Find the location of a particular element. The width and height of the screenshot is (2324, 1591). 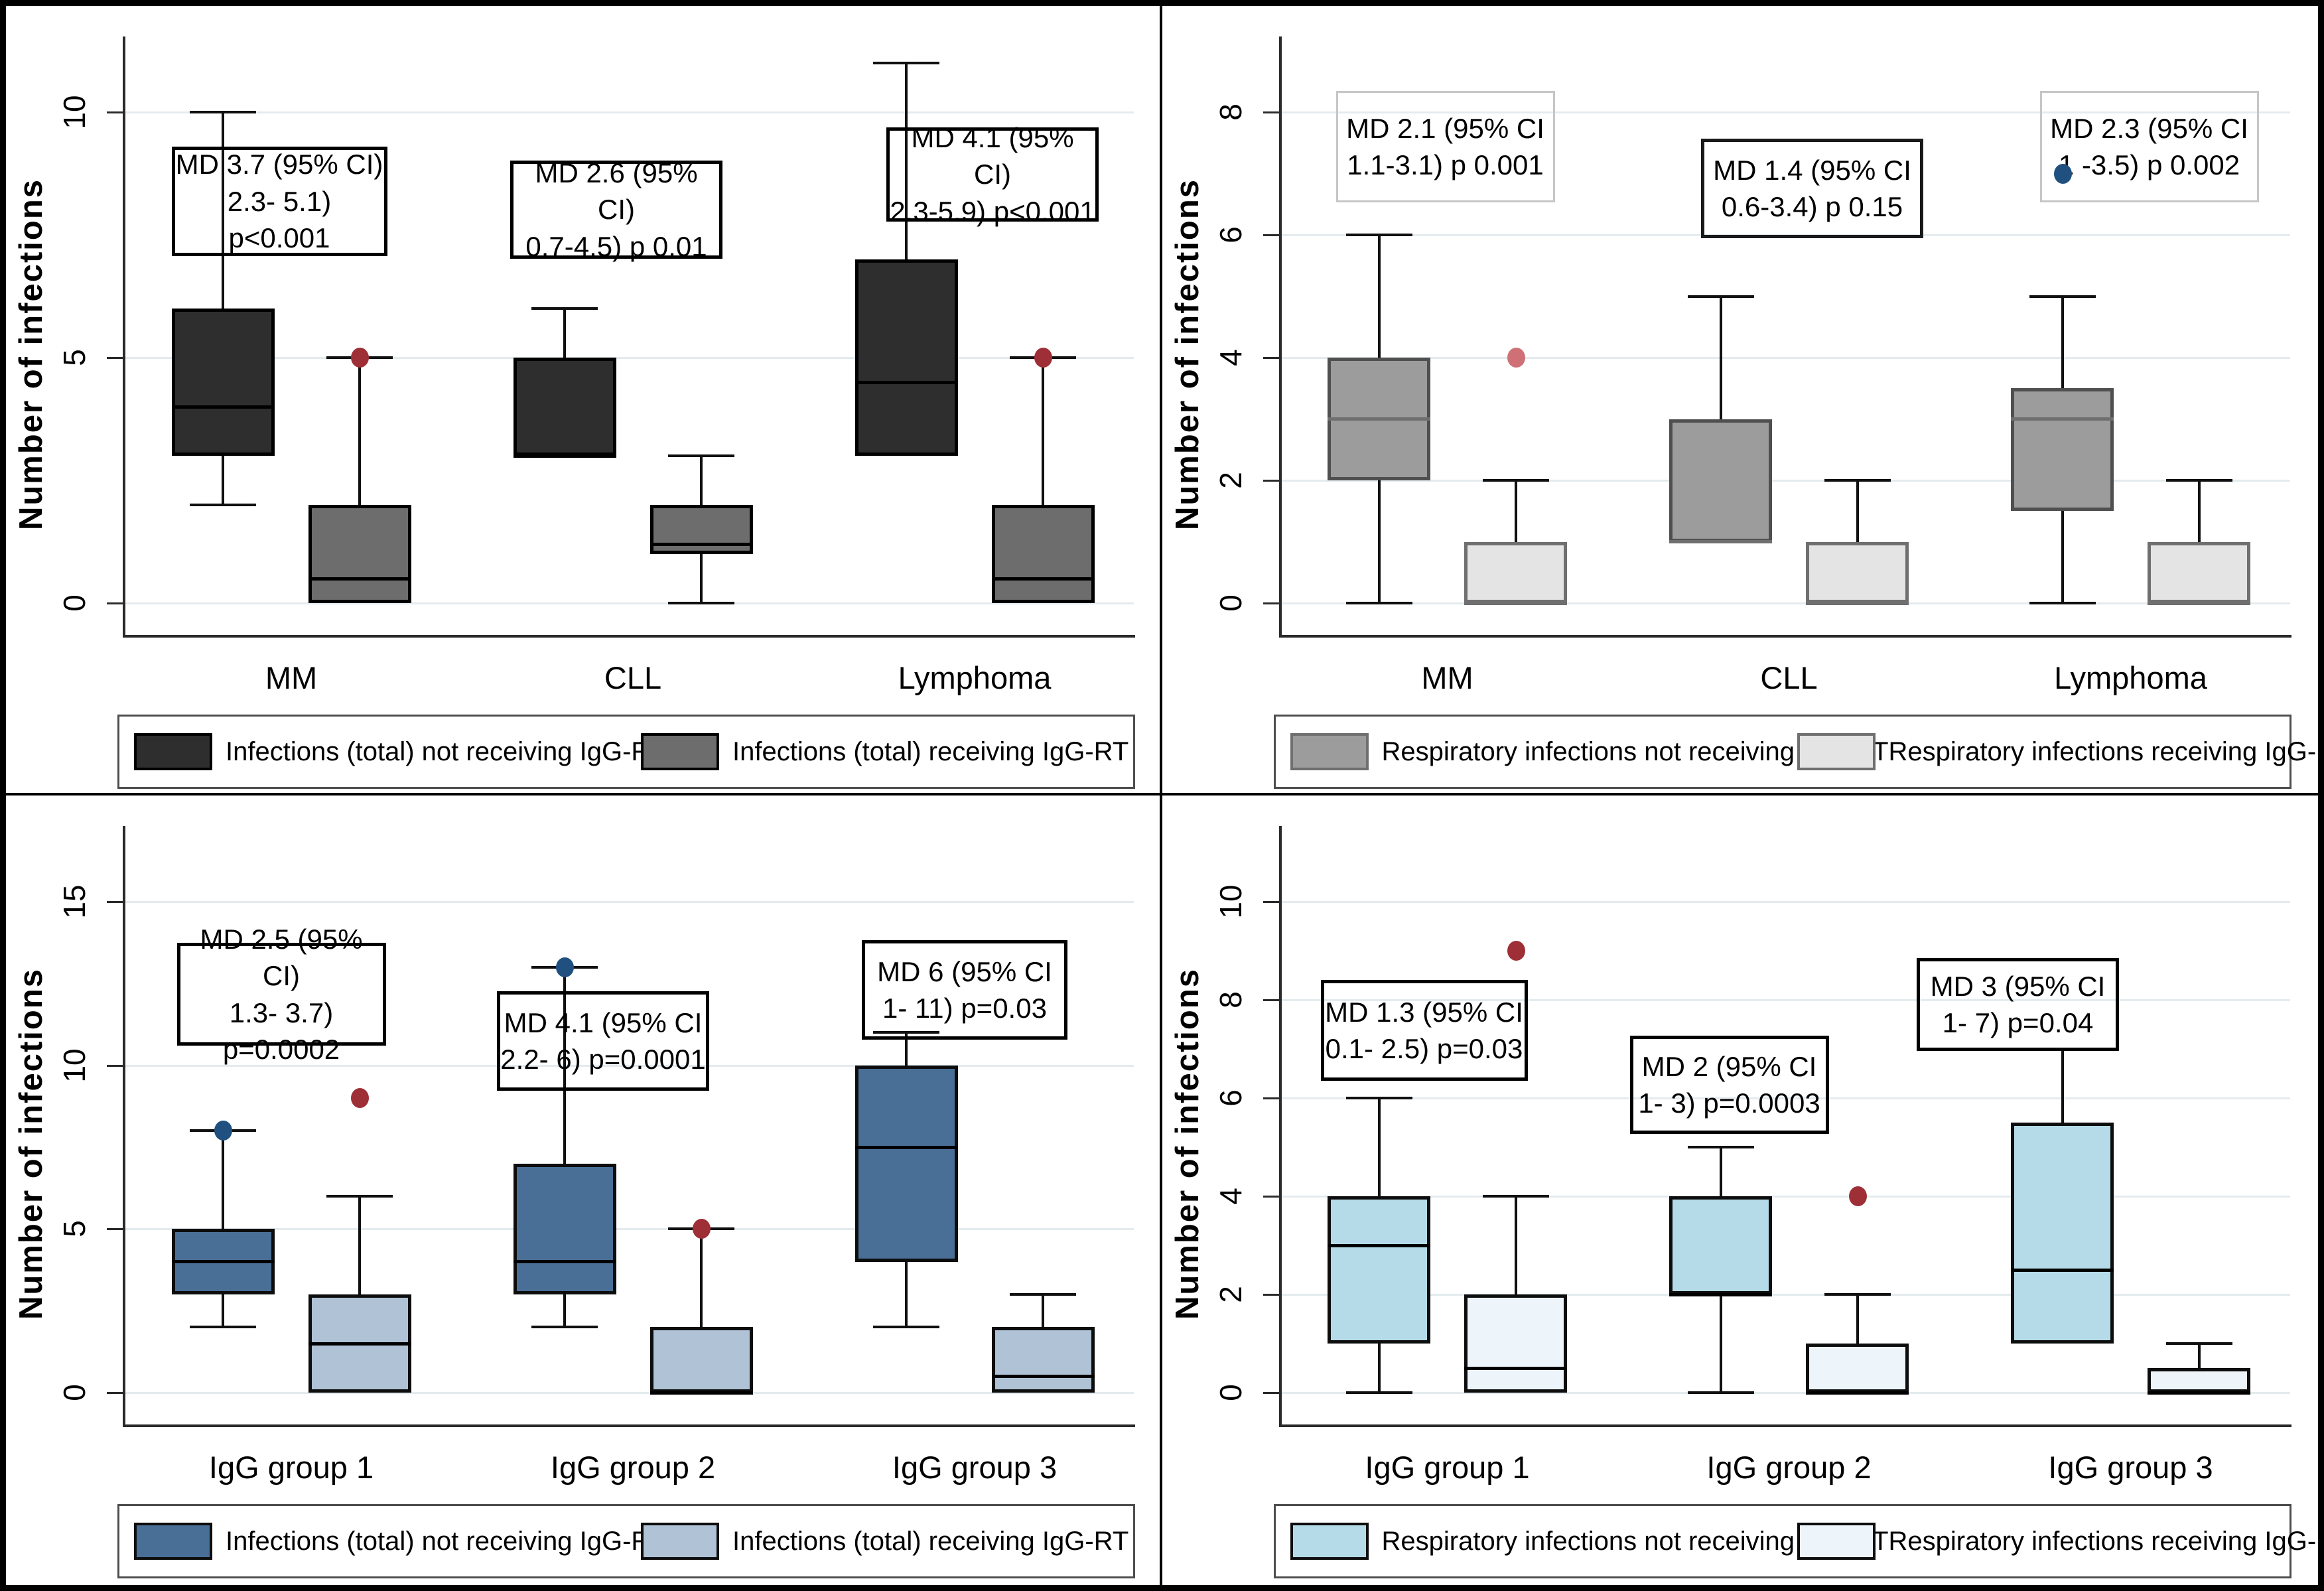

x-category-label: IgG group 1 is located at coordinates (291, 1467).